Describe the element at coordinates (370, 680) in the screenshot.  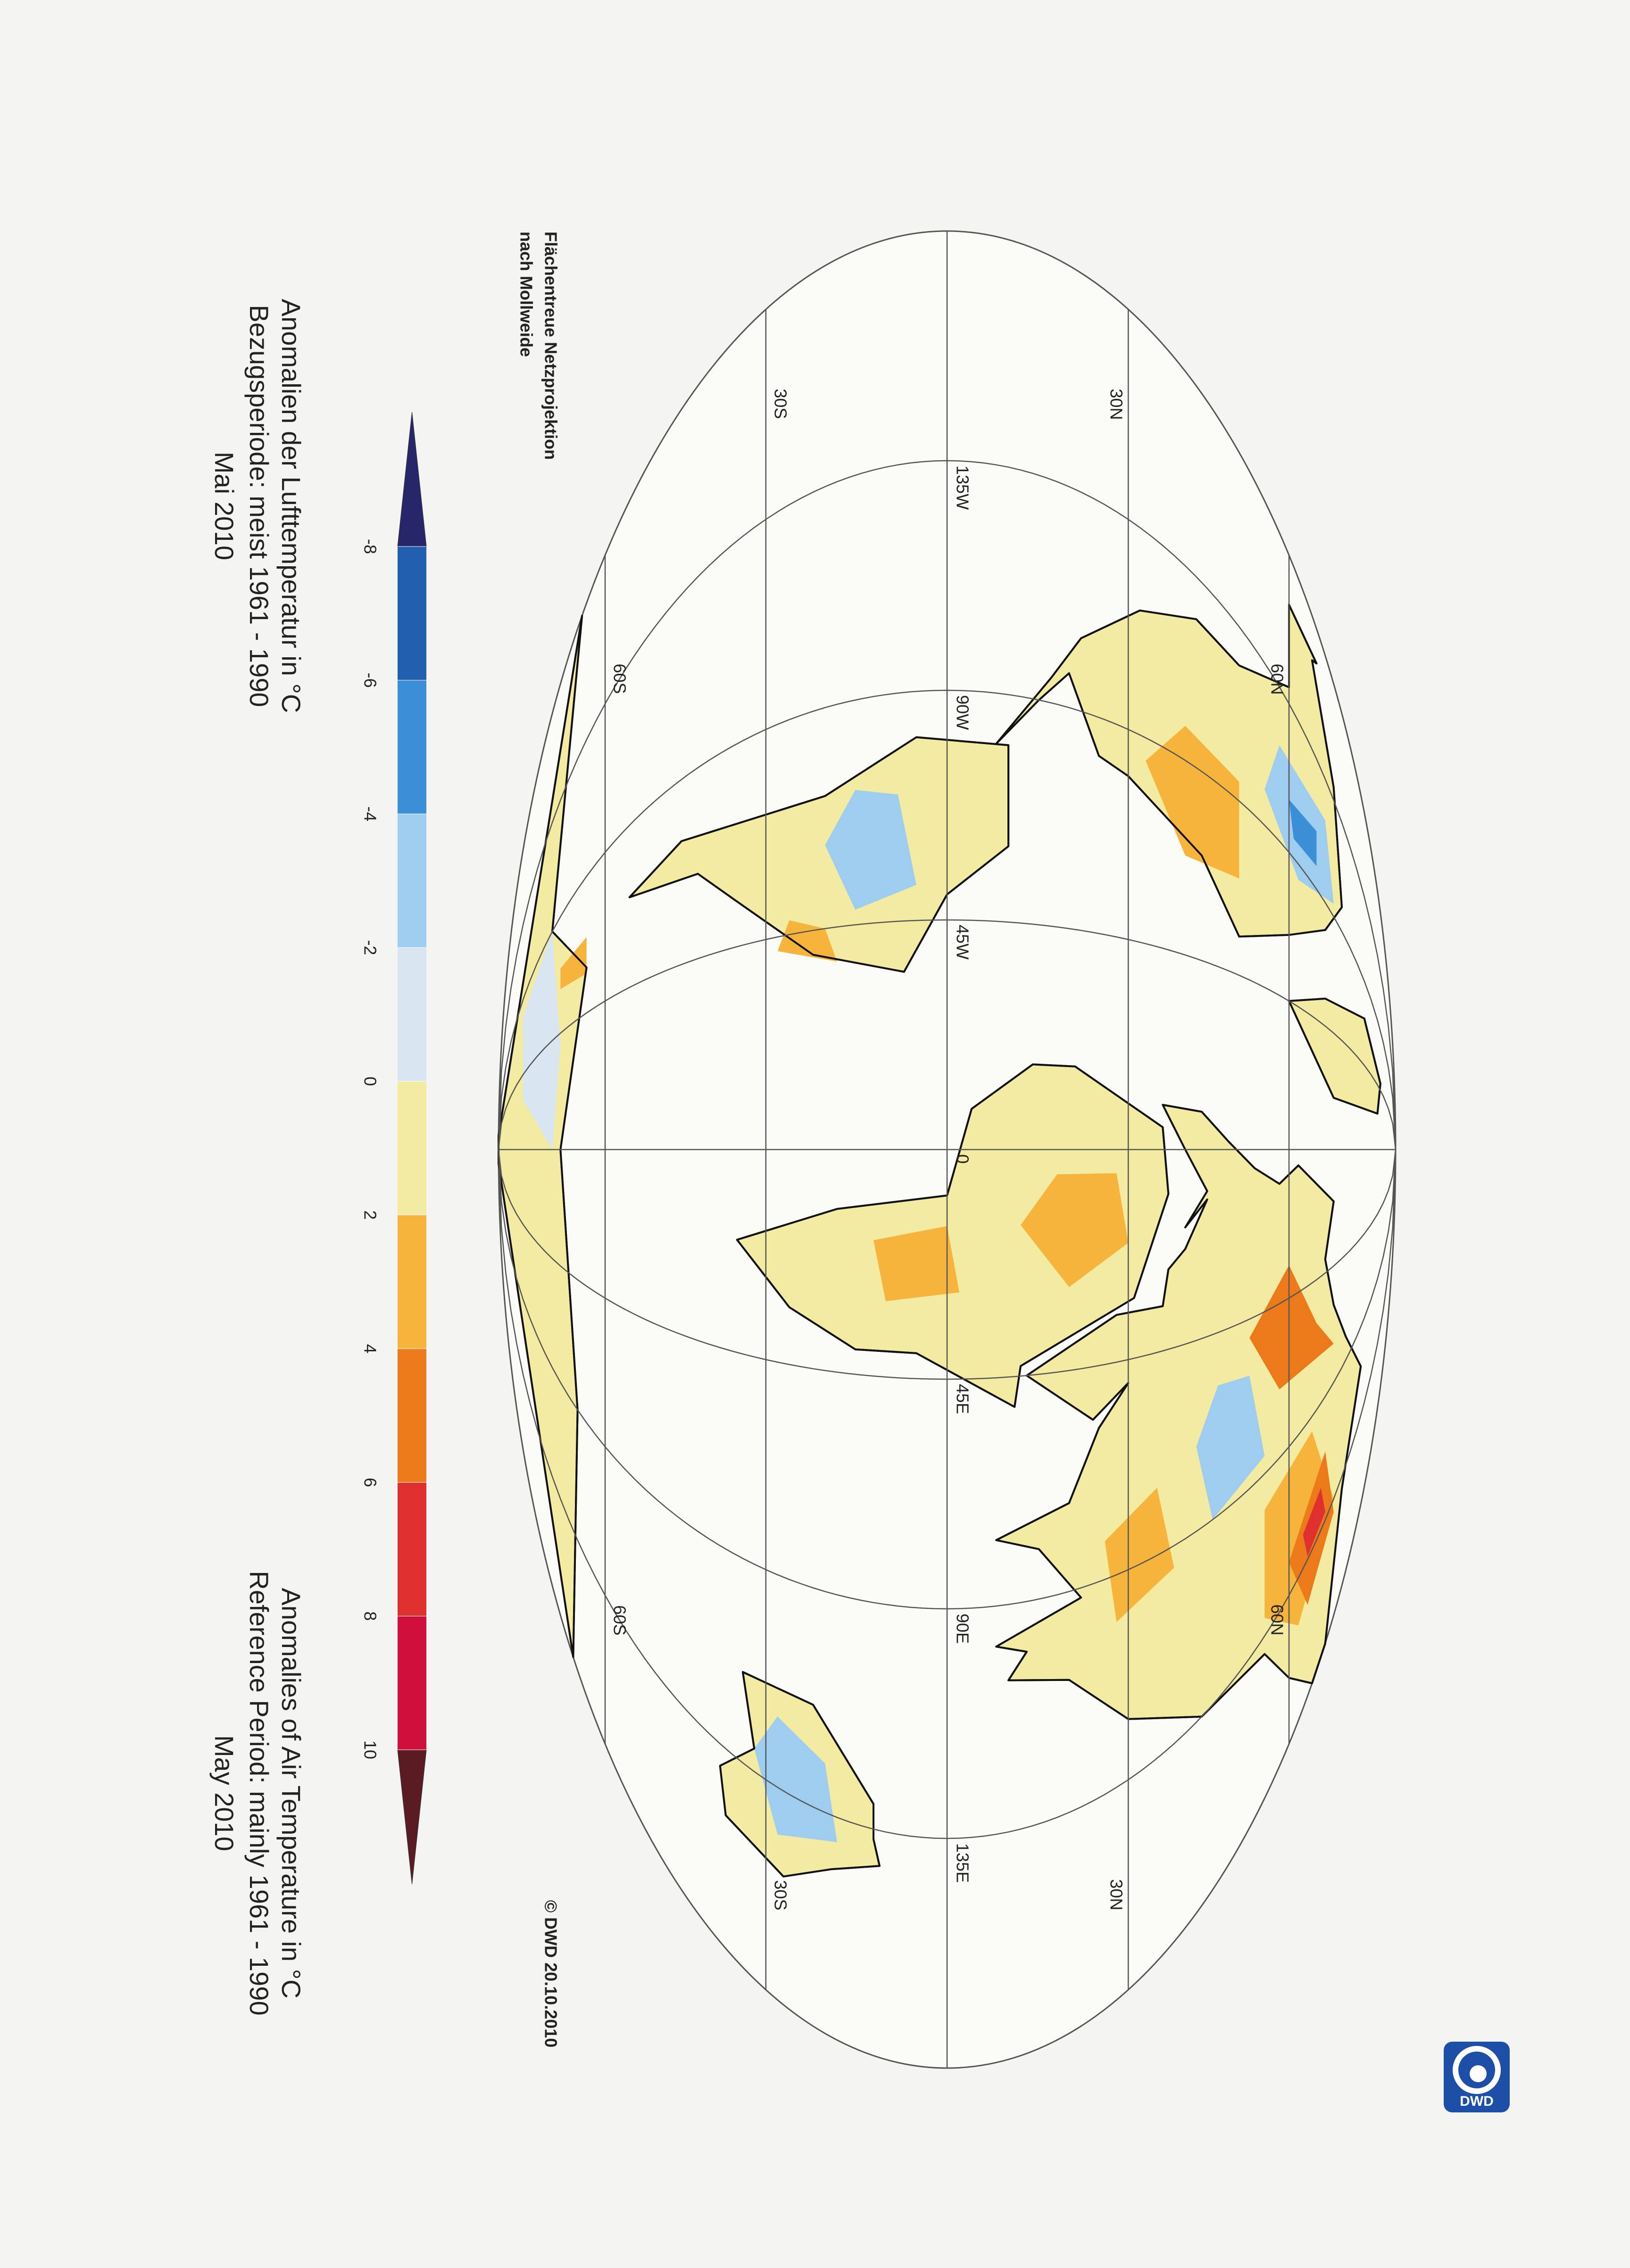
I see `legend-tick-label: -6` at that location.